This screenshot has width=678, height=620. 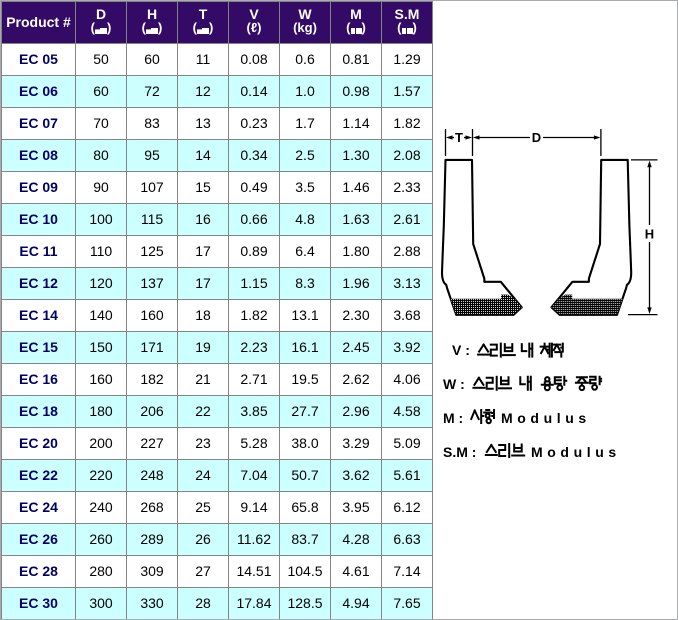 What do you see at coordinates (453, 418) in the screenshot?
I see `svg-text: M :` at bounding box center [453, 418].